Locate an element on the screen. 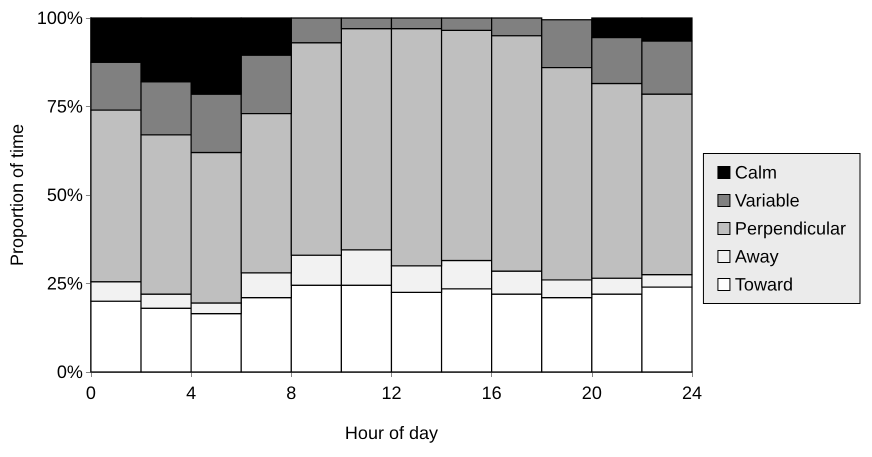  x-tick-label: 0 is located at coordinates (91, 393).